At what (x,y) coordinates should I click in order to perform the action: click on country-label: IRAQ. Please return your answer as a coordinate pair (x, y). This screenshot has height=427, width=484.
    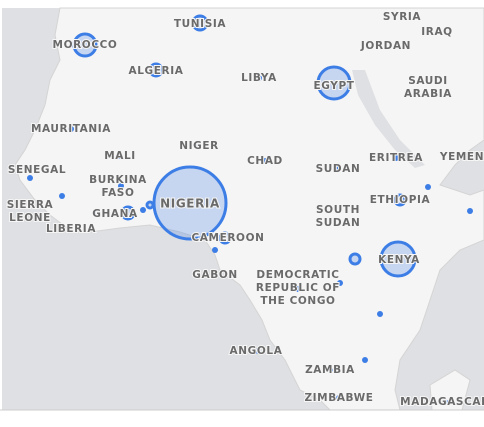
    Looking at the image, I should click on (436, 32).